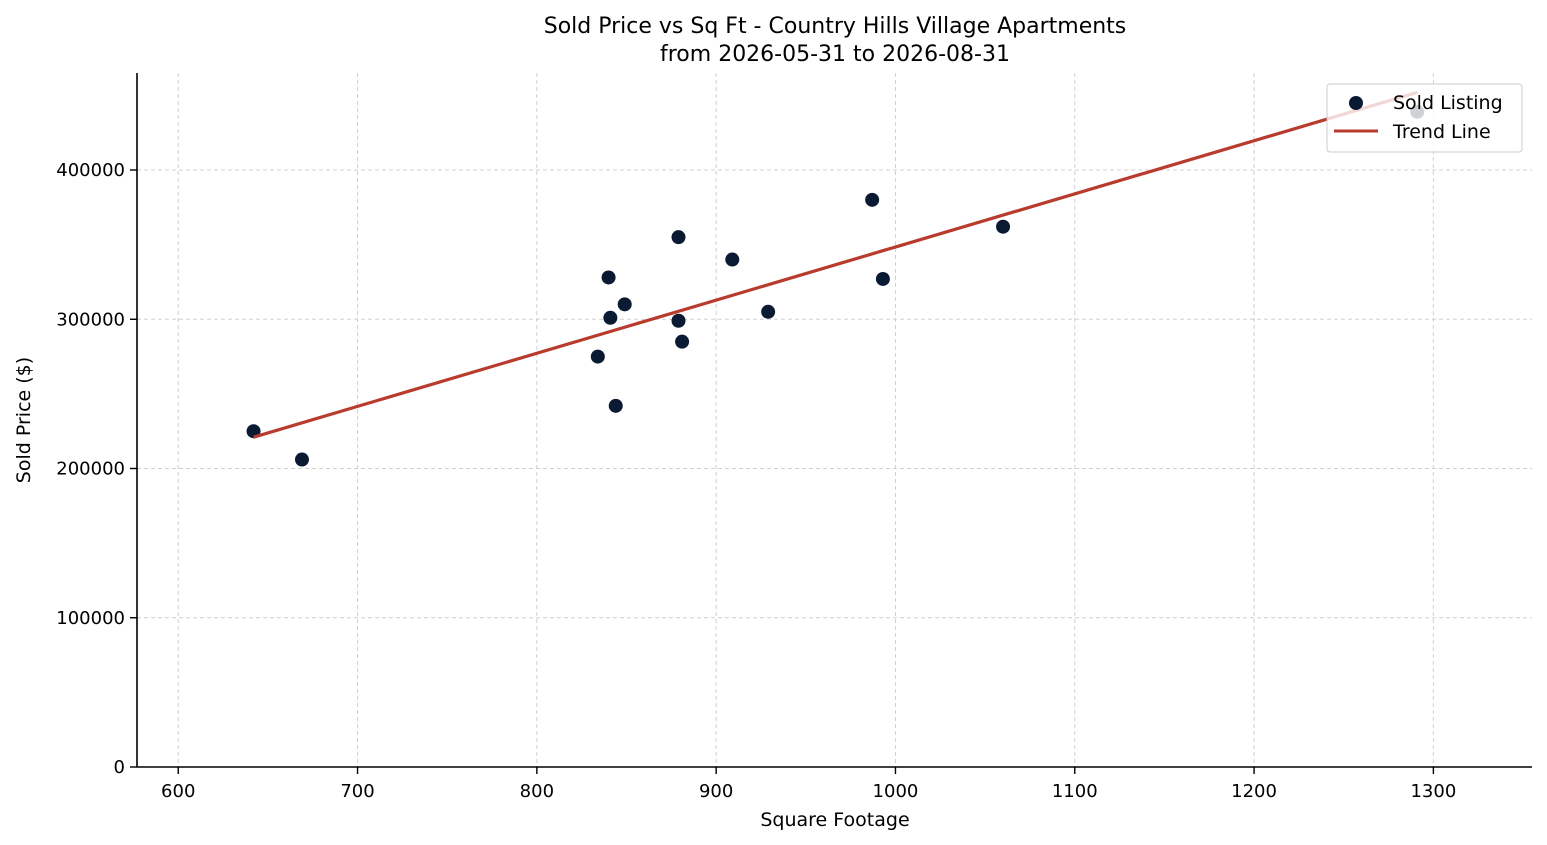 This screenshot has height=845, width=1547. I want to click on y-tick-label: 300000, so click(90, 319).